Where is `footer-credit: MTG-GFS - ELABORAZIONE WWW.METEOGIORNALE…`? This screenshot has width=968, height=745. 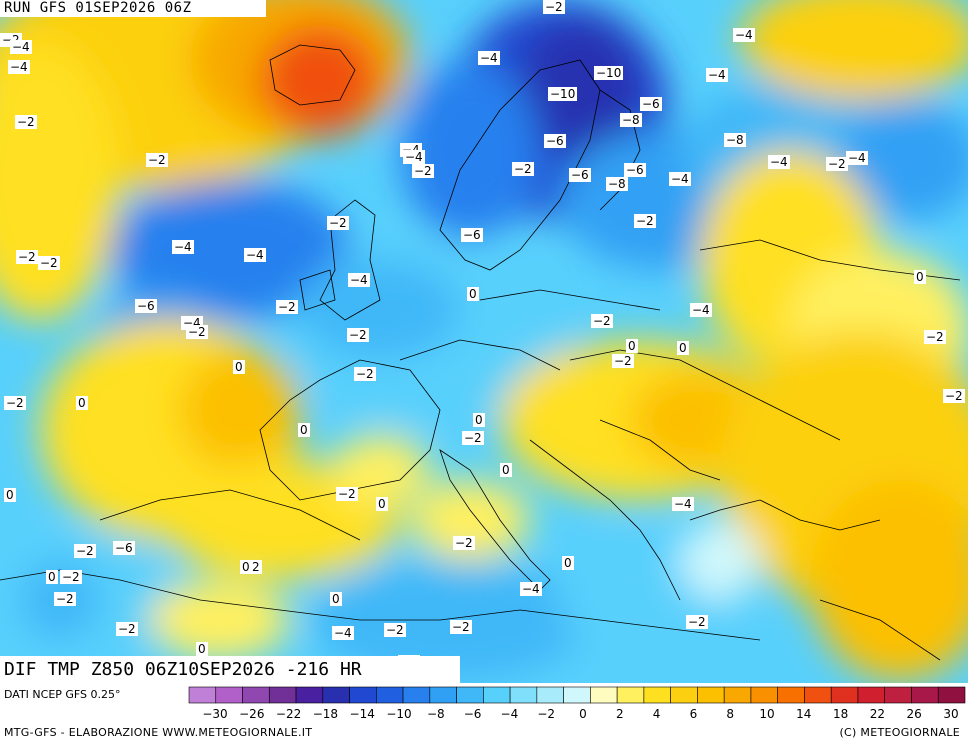
footer-credit: MTG-GFS - ELABORAZIONE WWW.METEOGIORNALE… is located at coordinates (158, 732).